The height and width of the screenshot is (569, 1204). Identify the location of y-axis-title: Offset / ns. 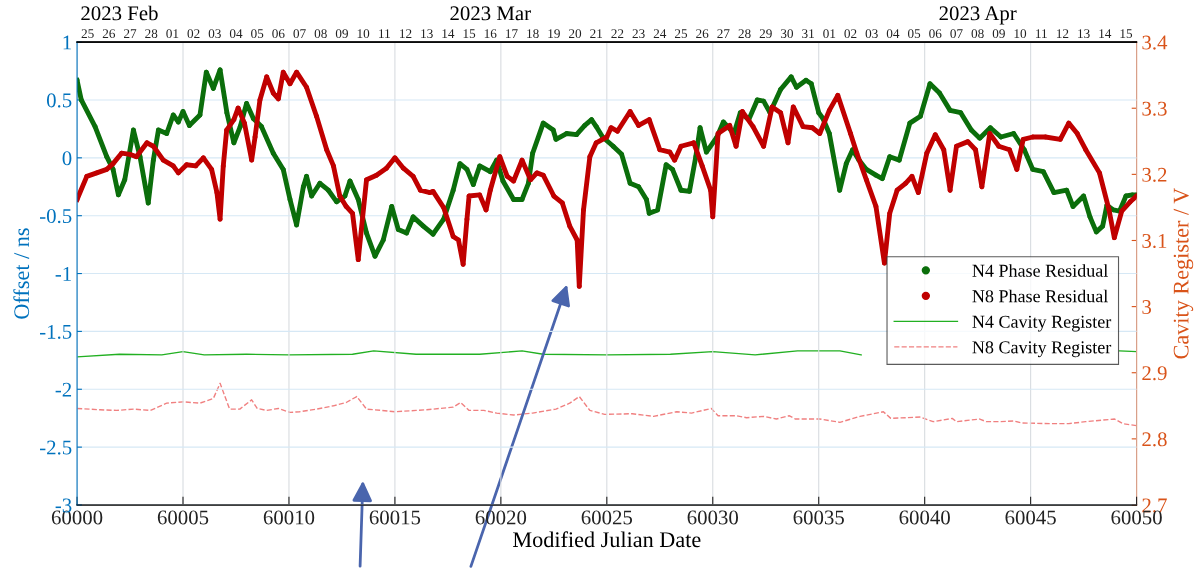
(21, 273).